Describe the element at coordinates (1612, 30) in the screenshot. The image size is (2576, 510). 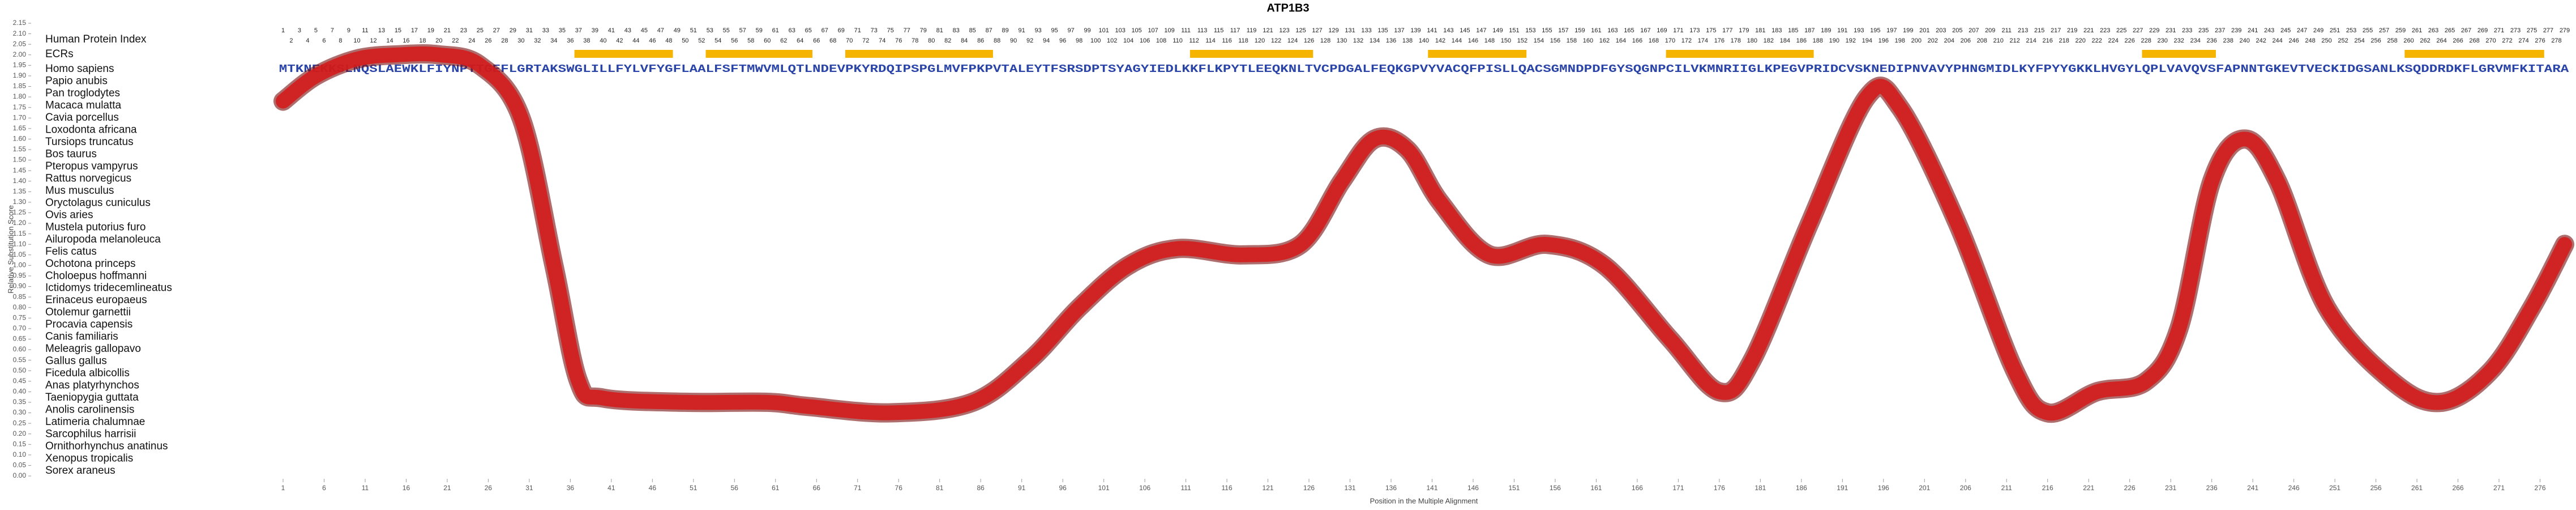
I see `index-number: 163` at that location.